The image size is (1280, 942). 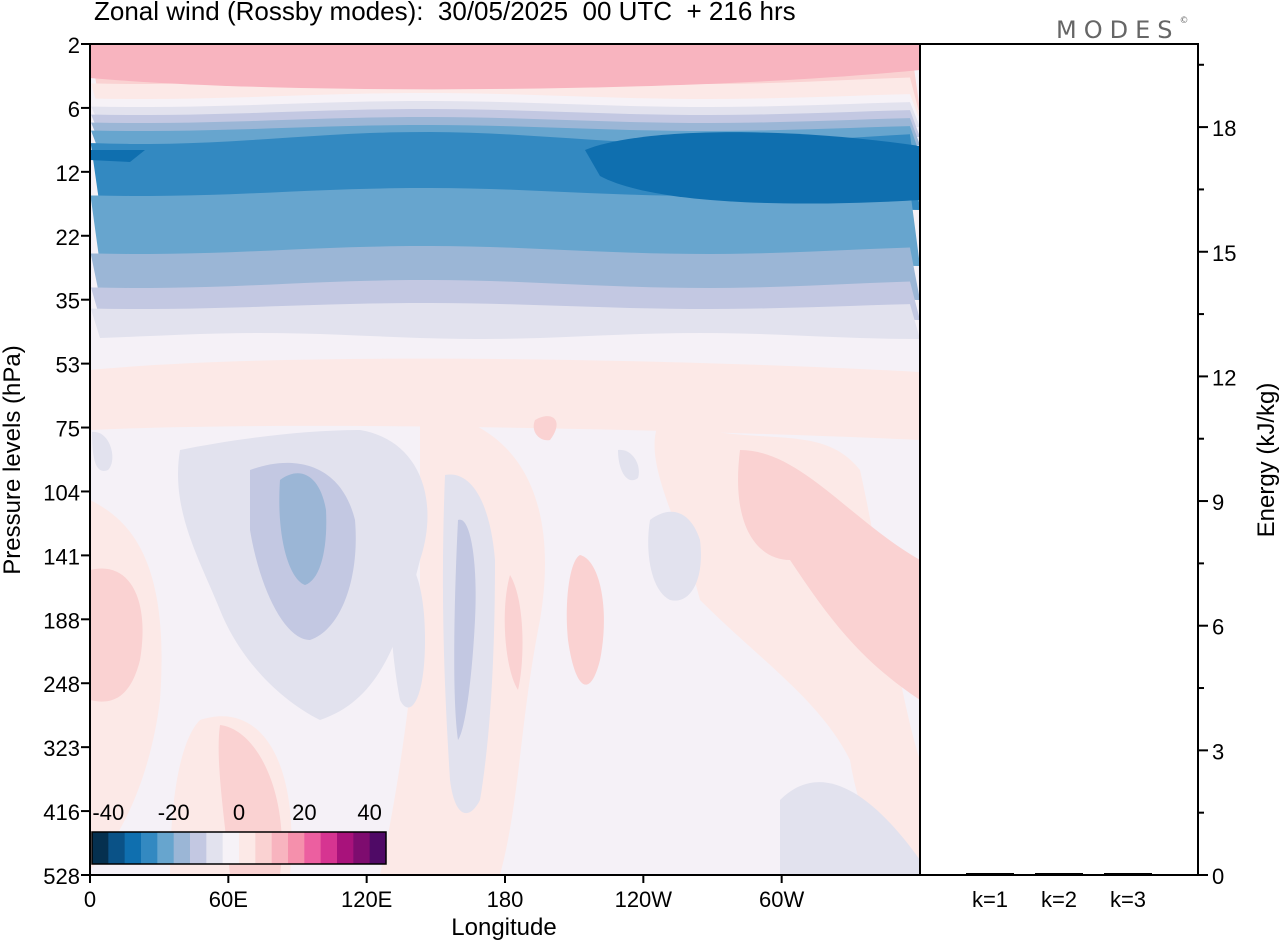 What do you see at coordinates (1118, 30) in the screenshot?
I see `brand-name: MODES` at bounding box center [1118, 30].